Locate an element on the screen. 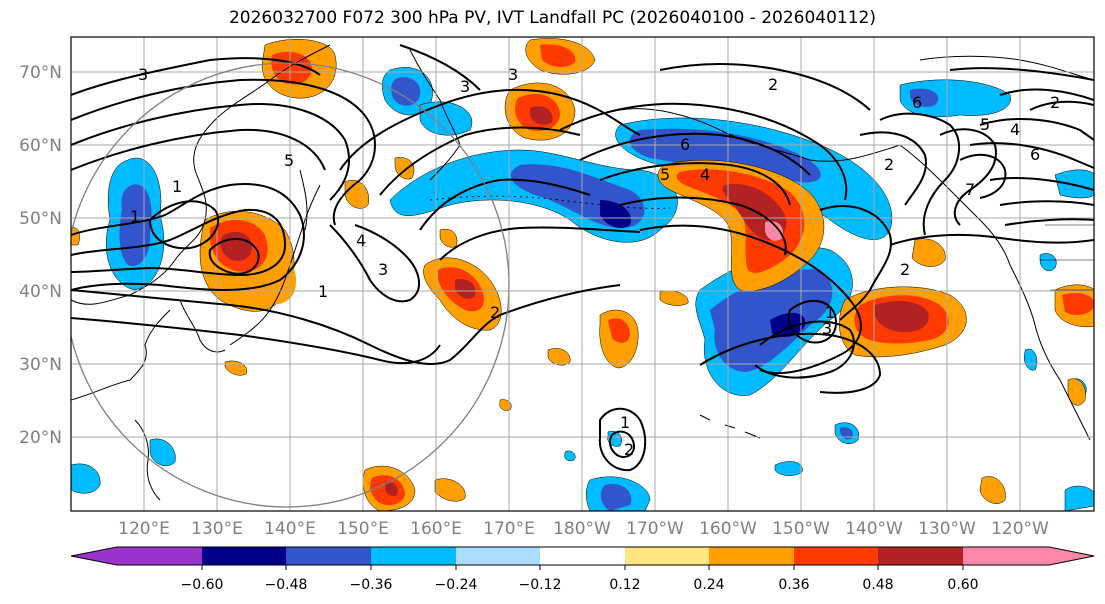 This screenshot has width=1105, height=604. contour-label: 7 is located at coordinates (970, 189).